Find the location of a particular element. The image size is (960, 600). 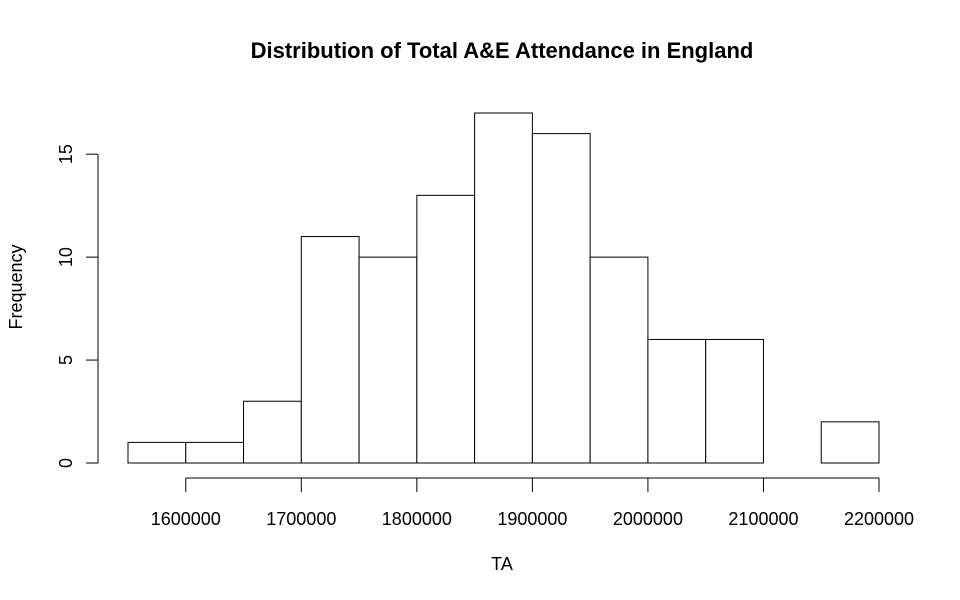

y-axis: 0 5 10 15 is located at coordinates (77, 306).